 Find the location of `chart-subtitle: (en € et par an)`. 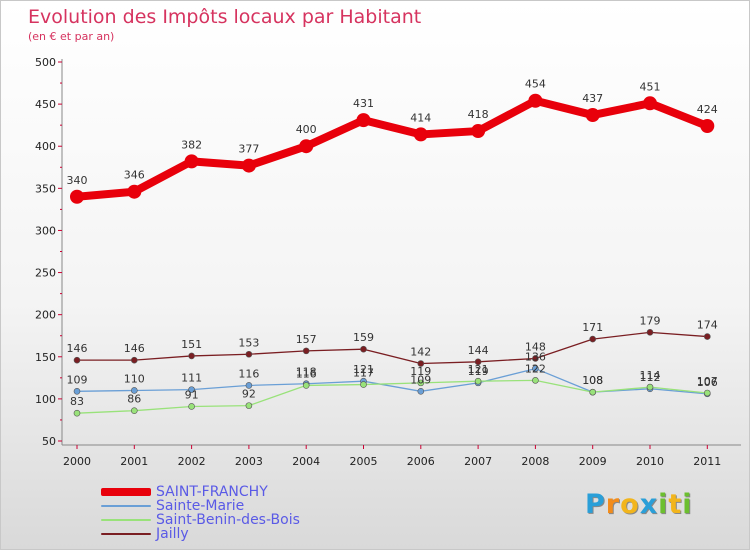

chart-subtitle: (en € et par an) is located at coordinates (71, 36).